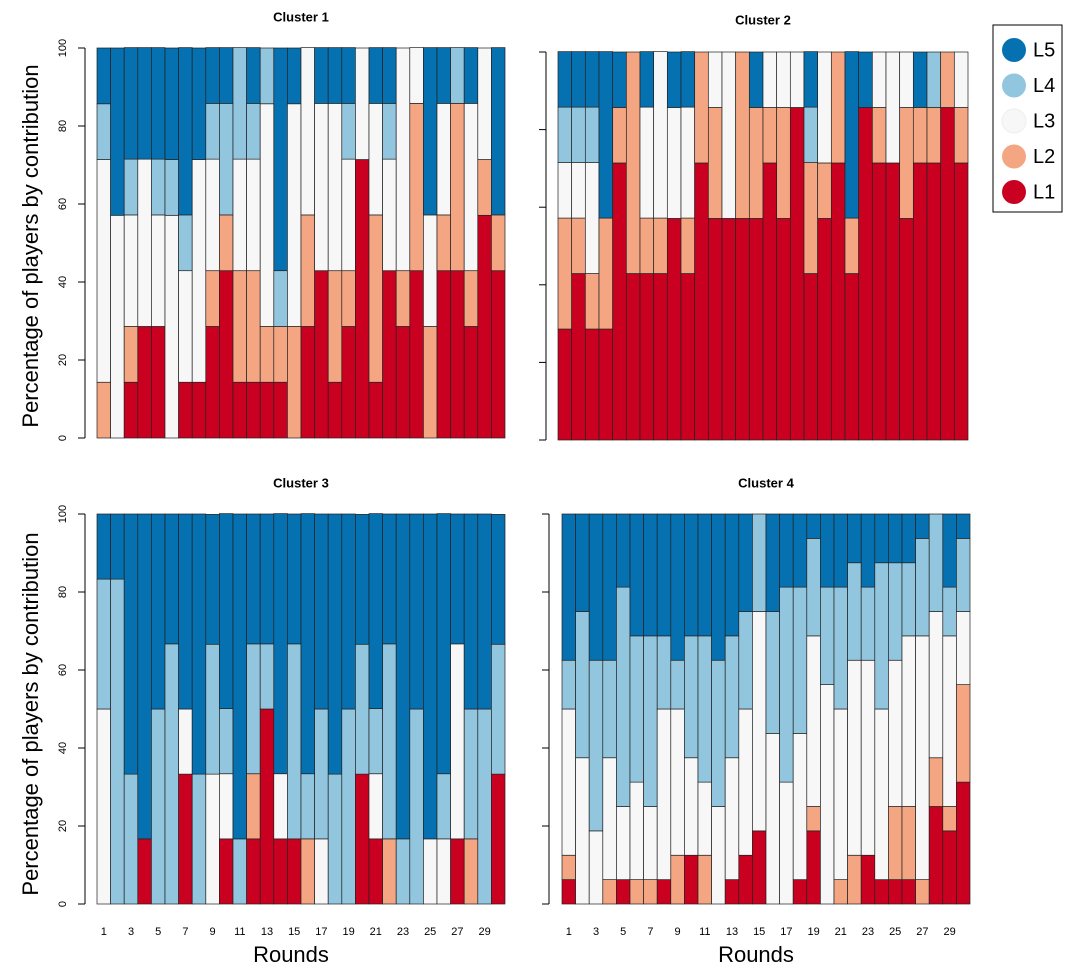 This screenshot has width=1074, height=967. I want to click on y-tick-label: 60, so click(63, 670).